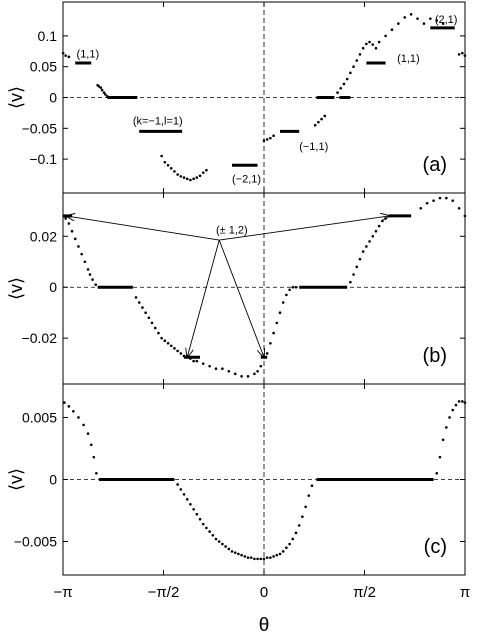  Describe the element at coordinates (232, 231) in the screenshot. I see `annotation-label: (± 1,2)` at that location.